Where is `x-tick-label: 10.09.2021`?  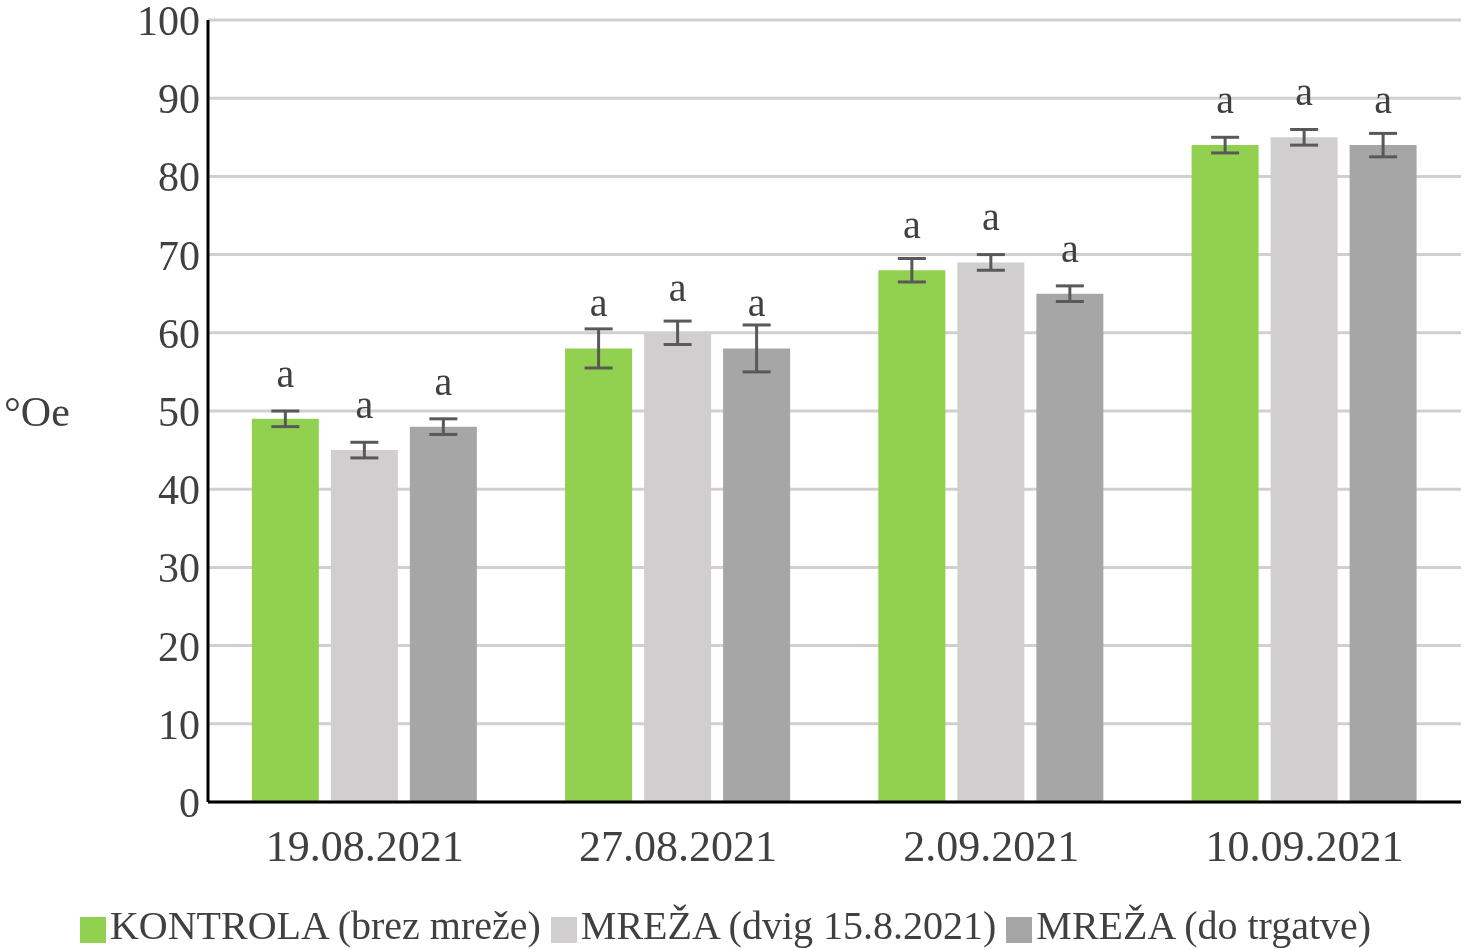
x-tick-label: 10.09.2021 is located at coordinates (1304, 847).